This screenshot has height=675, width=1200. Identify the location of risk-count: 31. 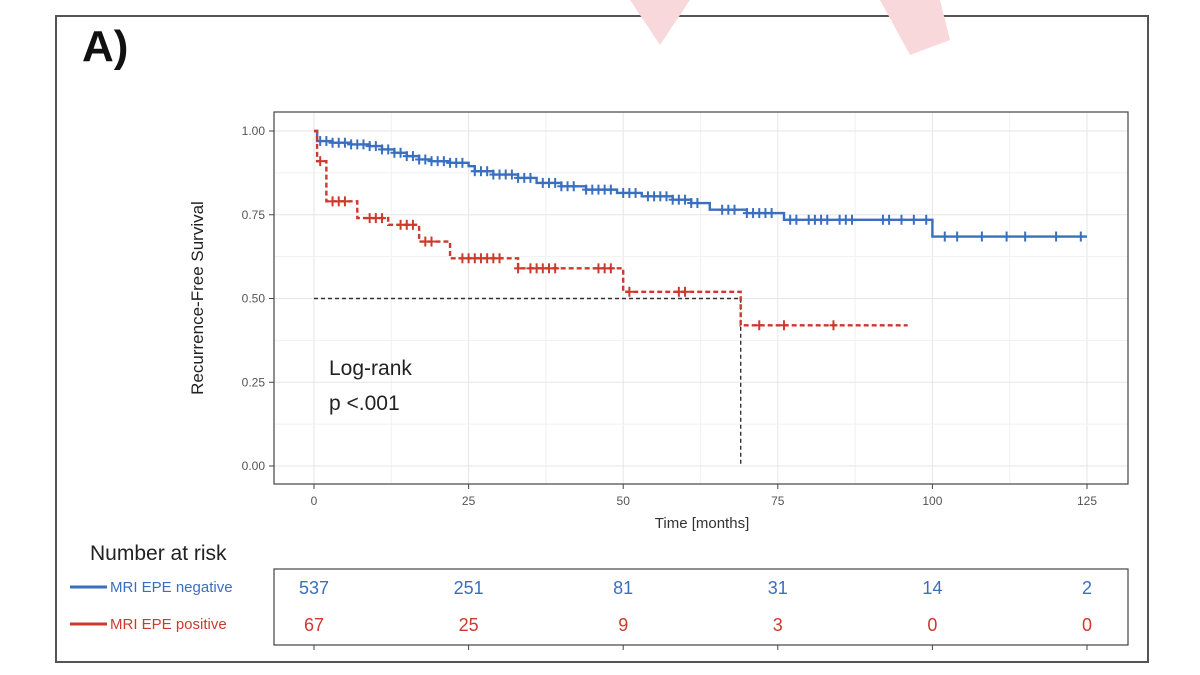
(778, 588).